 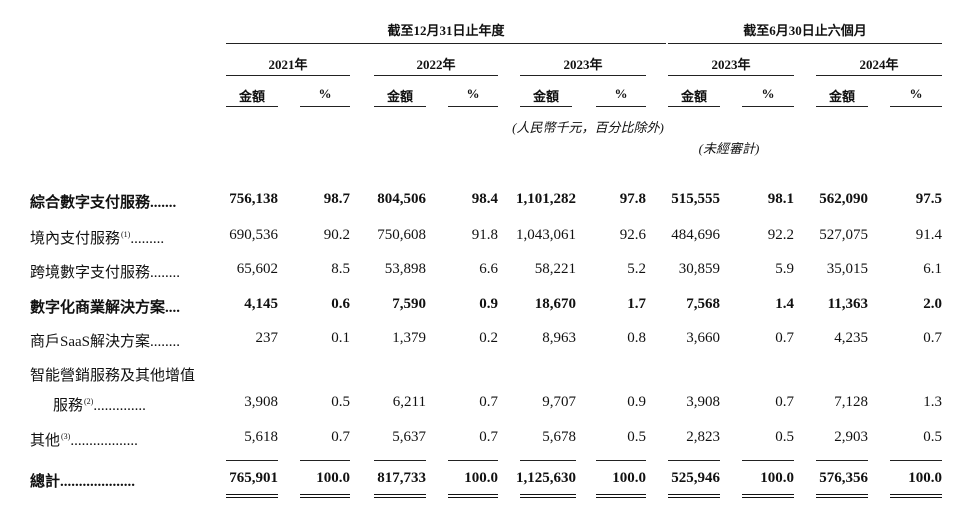 What do you see at coordinates (253, 478) in the screenshot?
I see `amount-cell: 765,901` at bounding box center [253, 478].